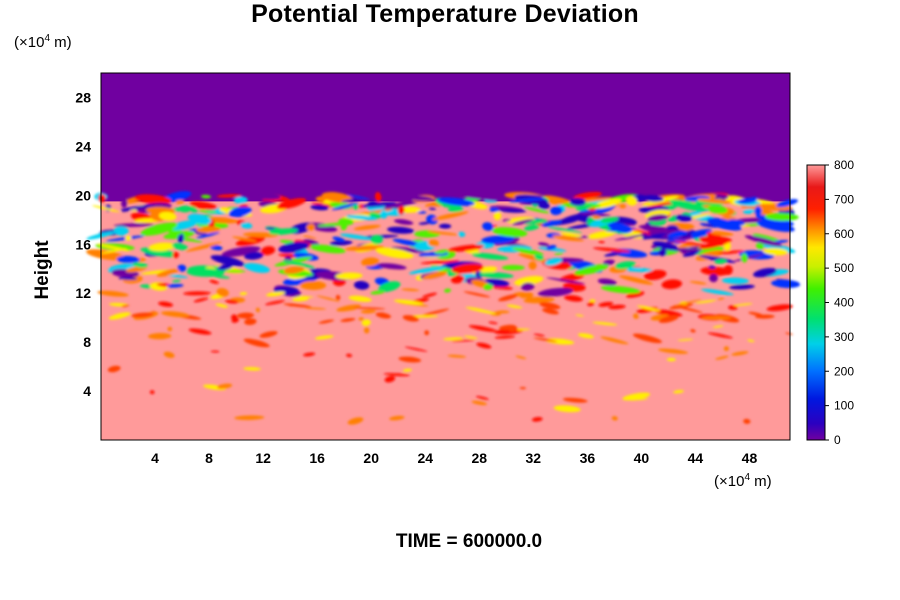 The image size is (900, 600). Describe the element at coordinates (445, 14) in the screenshot. I see `chart-title: Potential Temperature Deviation` at that location.